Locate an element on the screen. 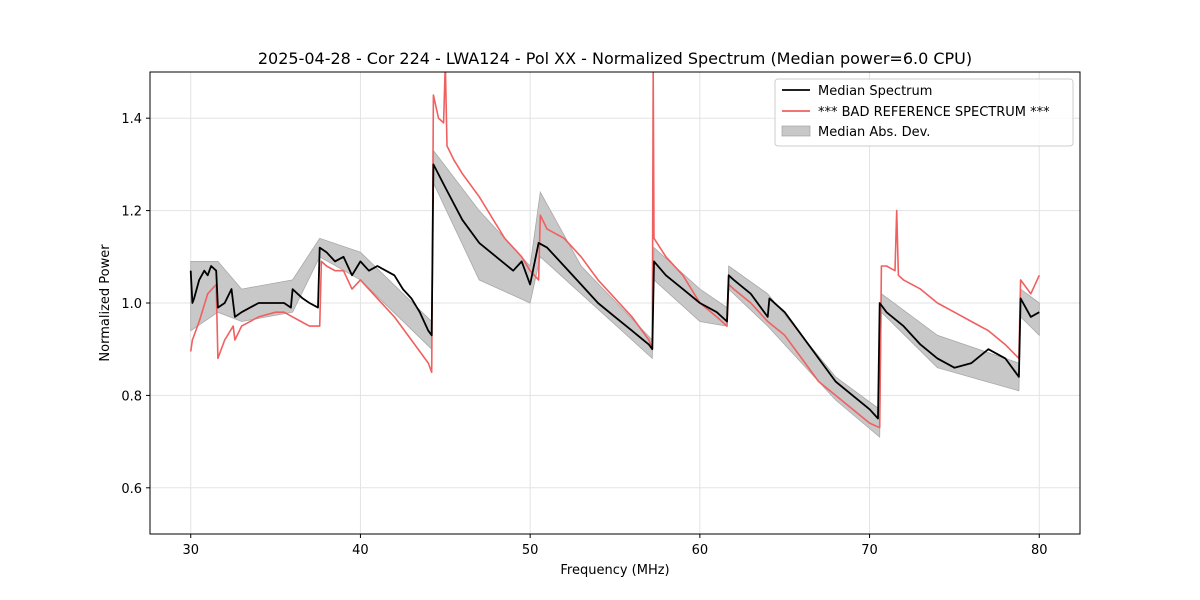  legend-box is located at coordinates (924, 112).